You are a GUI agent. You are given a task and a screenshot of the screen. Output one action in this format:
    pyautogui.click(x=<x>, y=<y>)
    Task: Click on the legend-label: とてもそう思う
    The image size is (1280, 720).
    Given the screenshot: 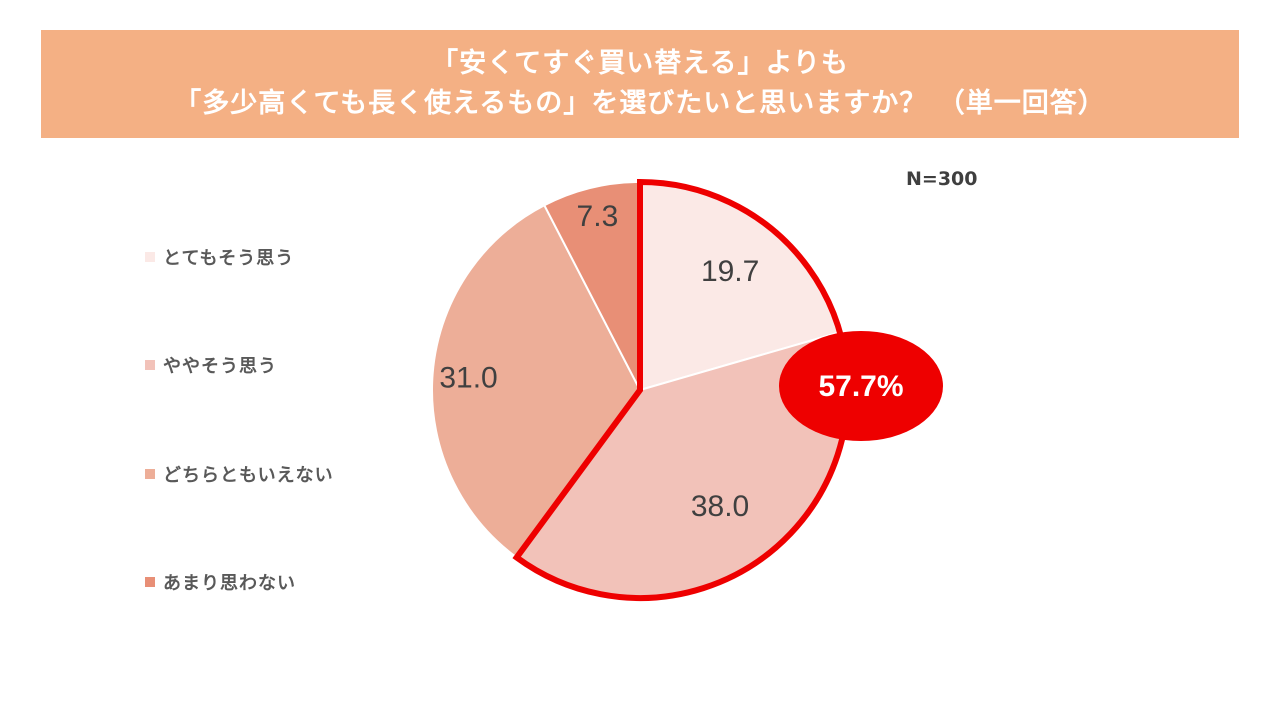 What is the action you would take?
    pyautogui.click(x=229, y=258)
    